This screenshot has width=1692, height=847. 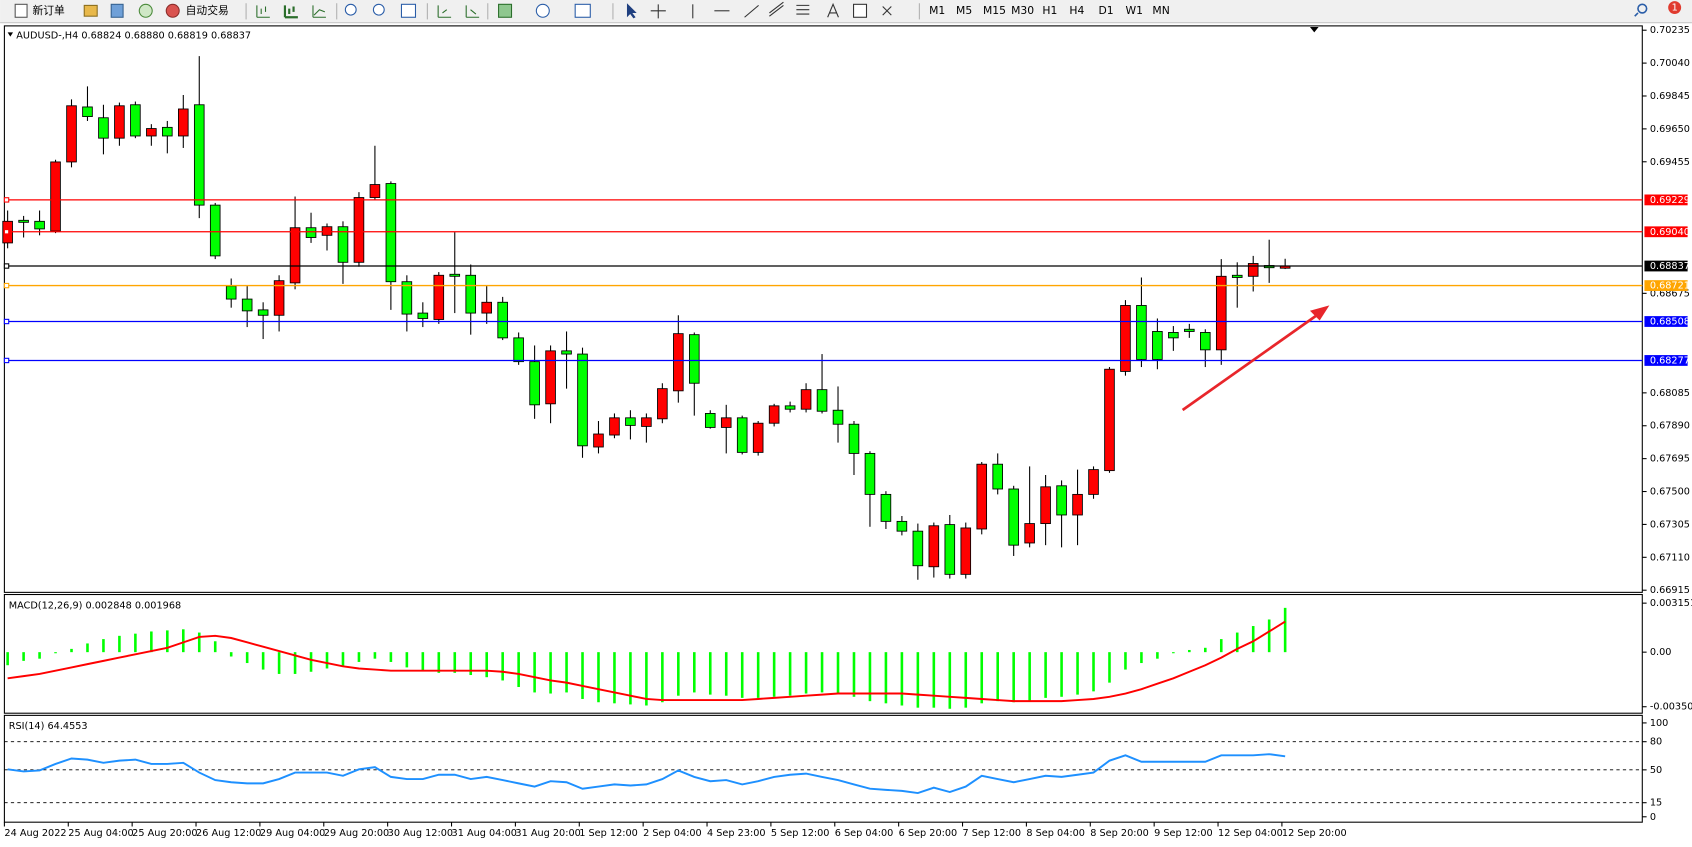 I want to click on fibo-icon, so click(x=803, y=9).